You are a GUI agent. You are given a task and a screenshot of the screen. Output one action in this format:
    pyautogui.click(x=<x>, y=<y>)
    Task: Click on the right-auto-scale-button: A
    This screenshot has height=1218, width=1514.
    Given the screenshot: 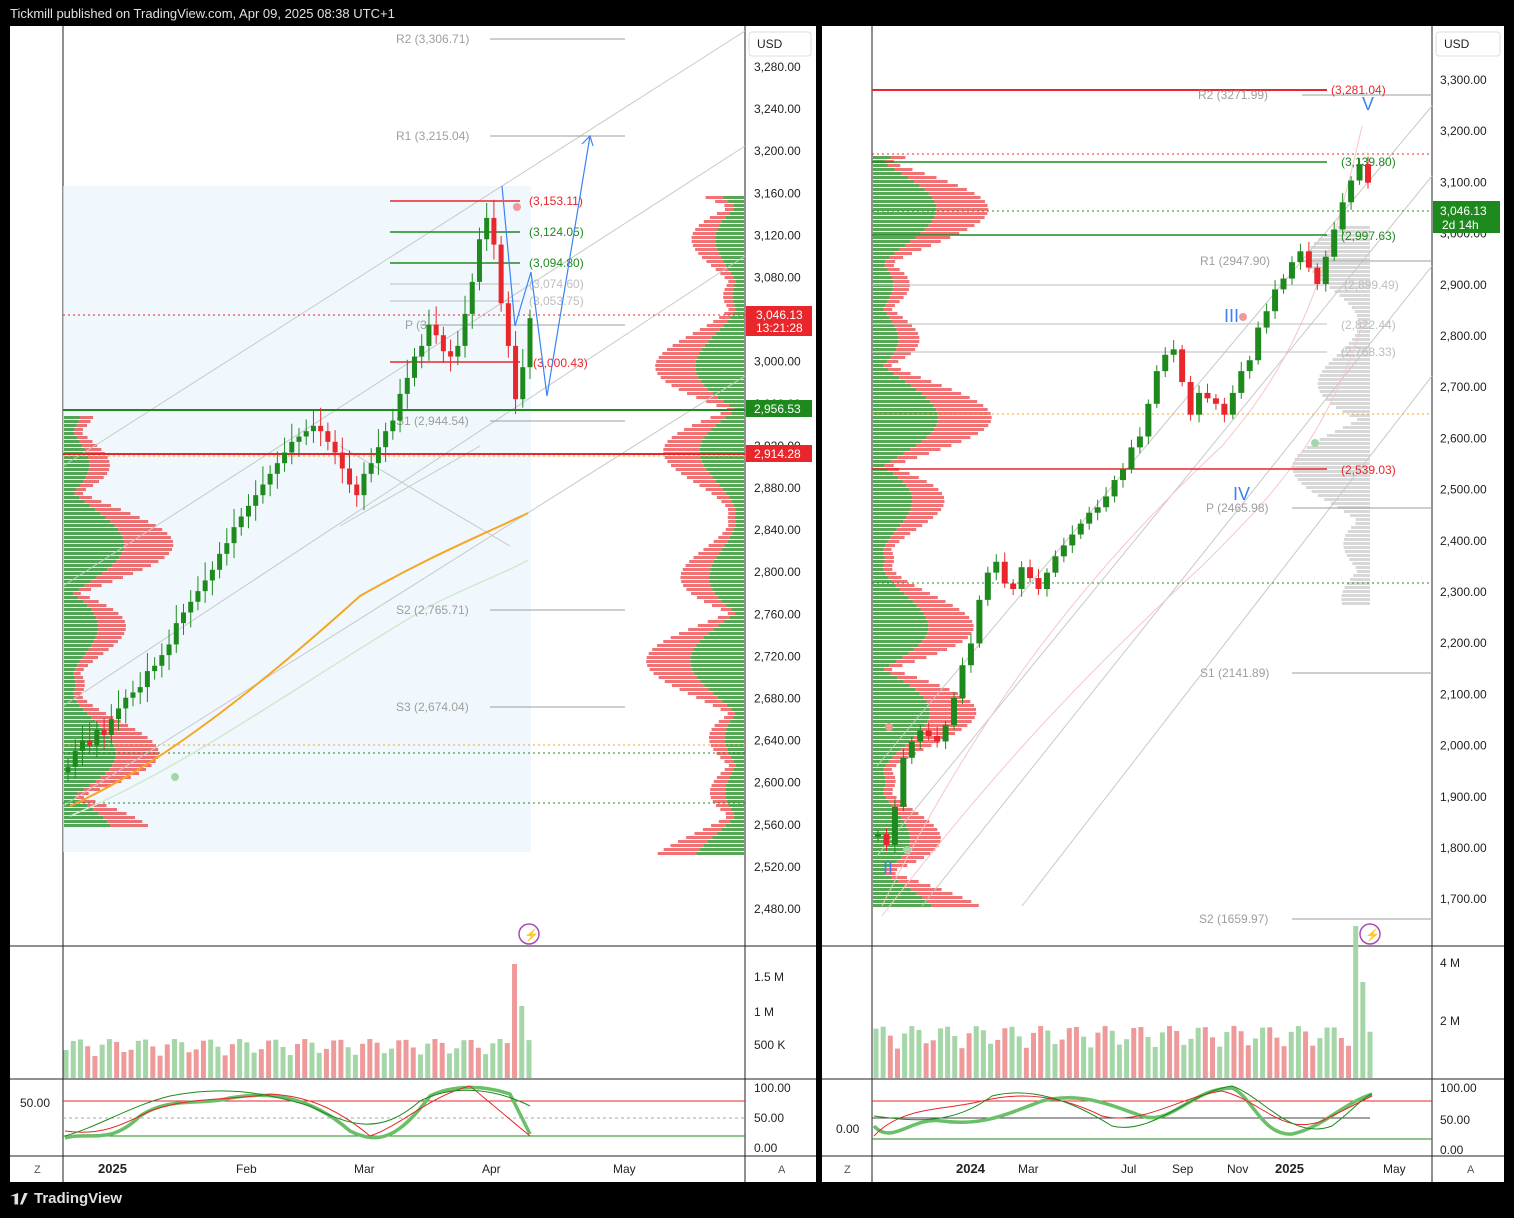 What is the action you would take?
    pyautogui.click(x=1471, y=1170)
    